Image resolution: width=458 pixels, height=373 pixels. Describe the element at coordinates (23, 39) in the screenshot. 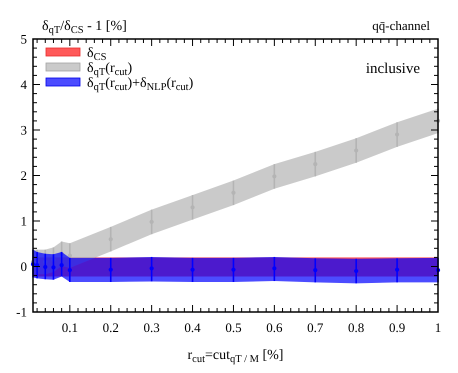

I see `y-tick-label: 5` at that location.